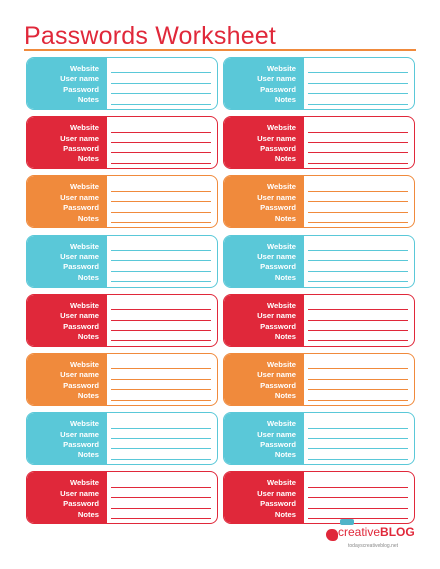 The image size is (440, 569). I want to click on footer-logo: creativeBLOG todayscreativeblog.net, so click(368, 537).